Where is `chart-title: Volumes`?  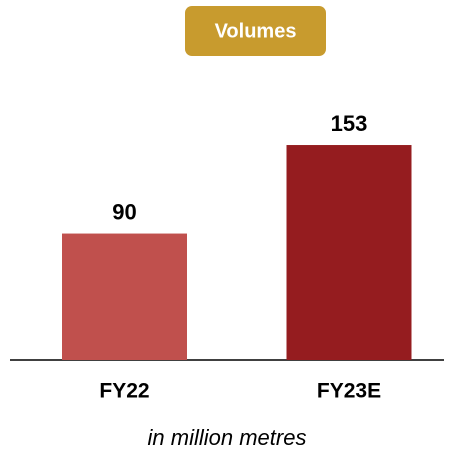
chart-title: Volumes is located at coordinates (256, 31).